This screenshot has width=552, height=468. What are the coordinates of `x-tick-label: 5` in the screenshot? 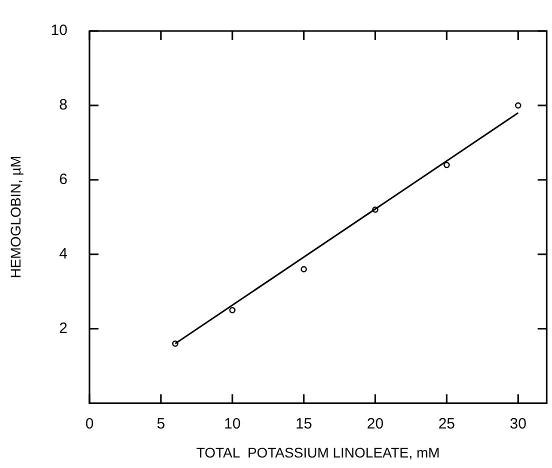 It's located at (161, 423).